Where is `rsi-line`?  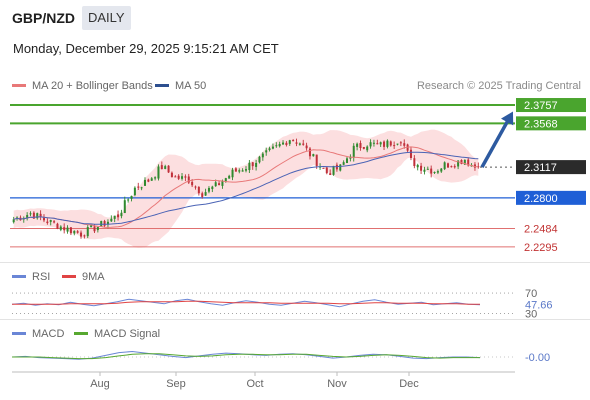 rsi-line is located at coordinates (246, 303).